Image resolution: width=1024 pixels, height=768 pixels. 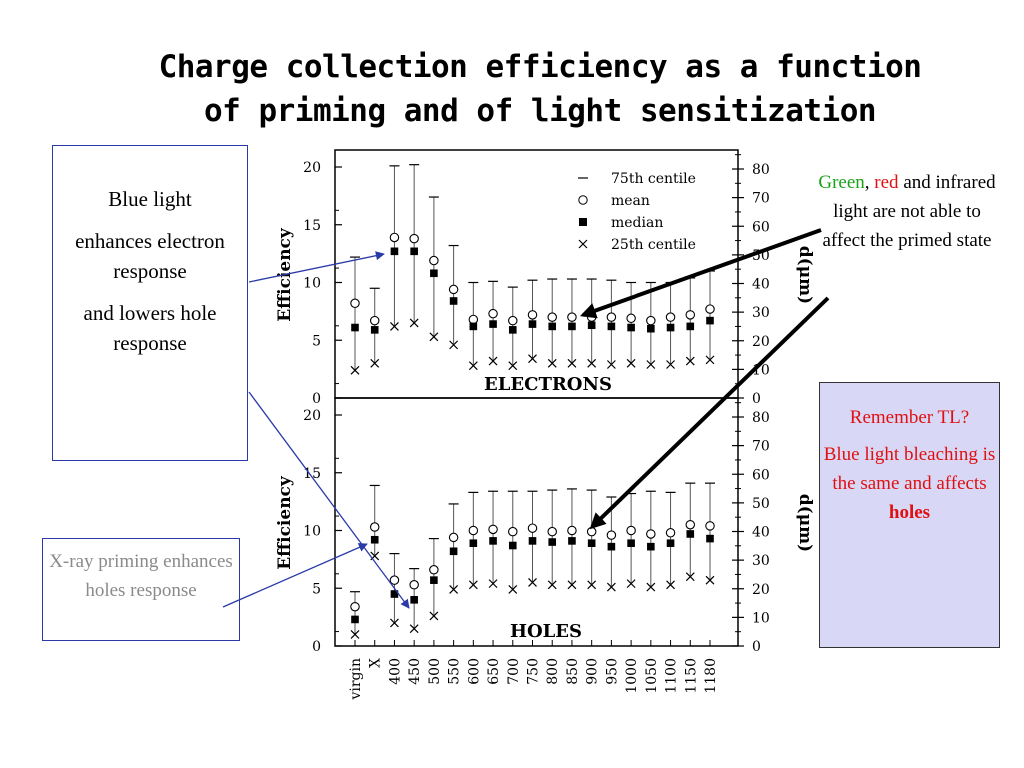 What do you see at coordinates (356, 679) in the screenshot?
I see `x-tick-label: virgin` at bounding box center [356, 679].